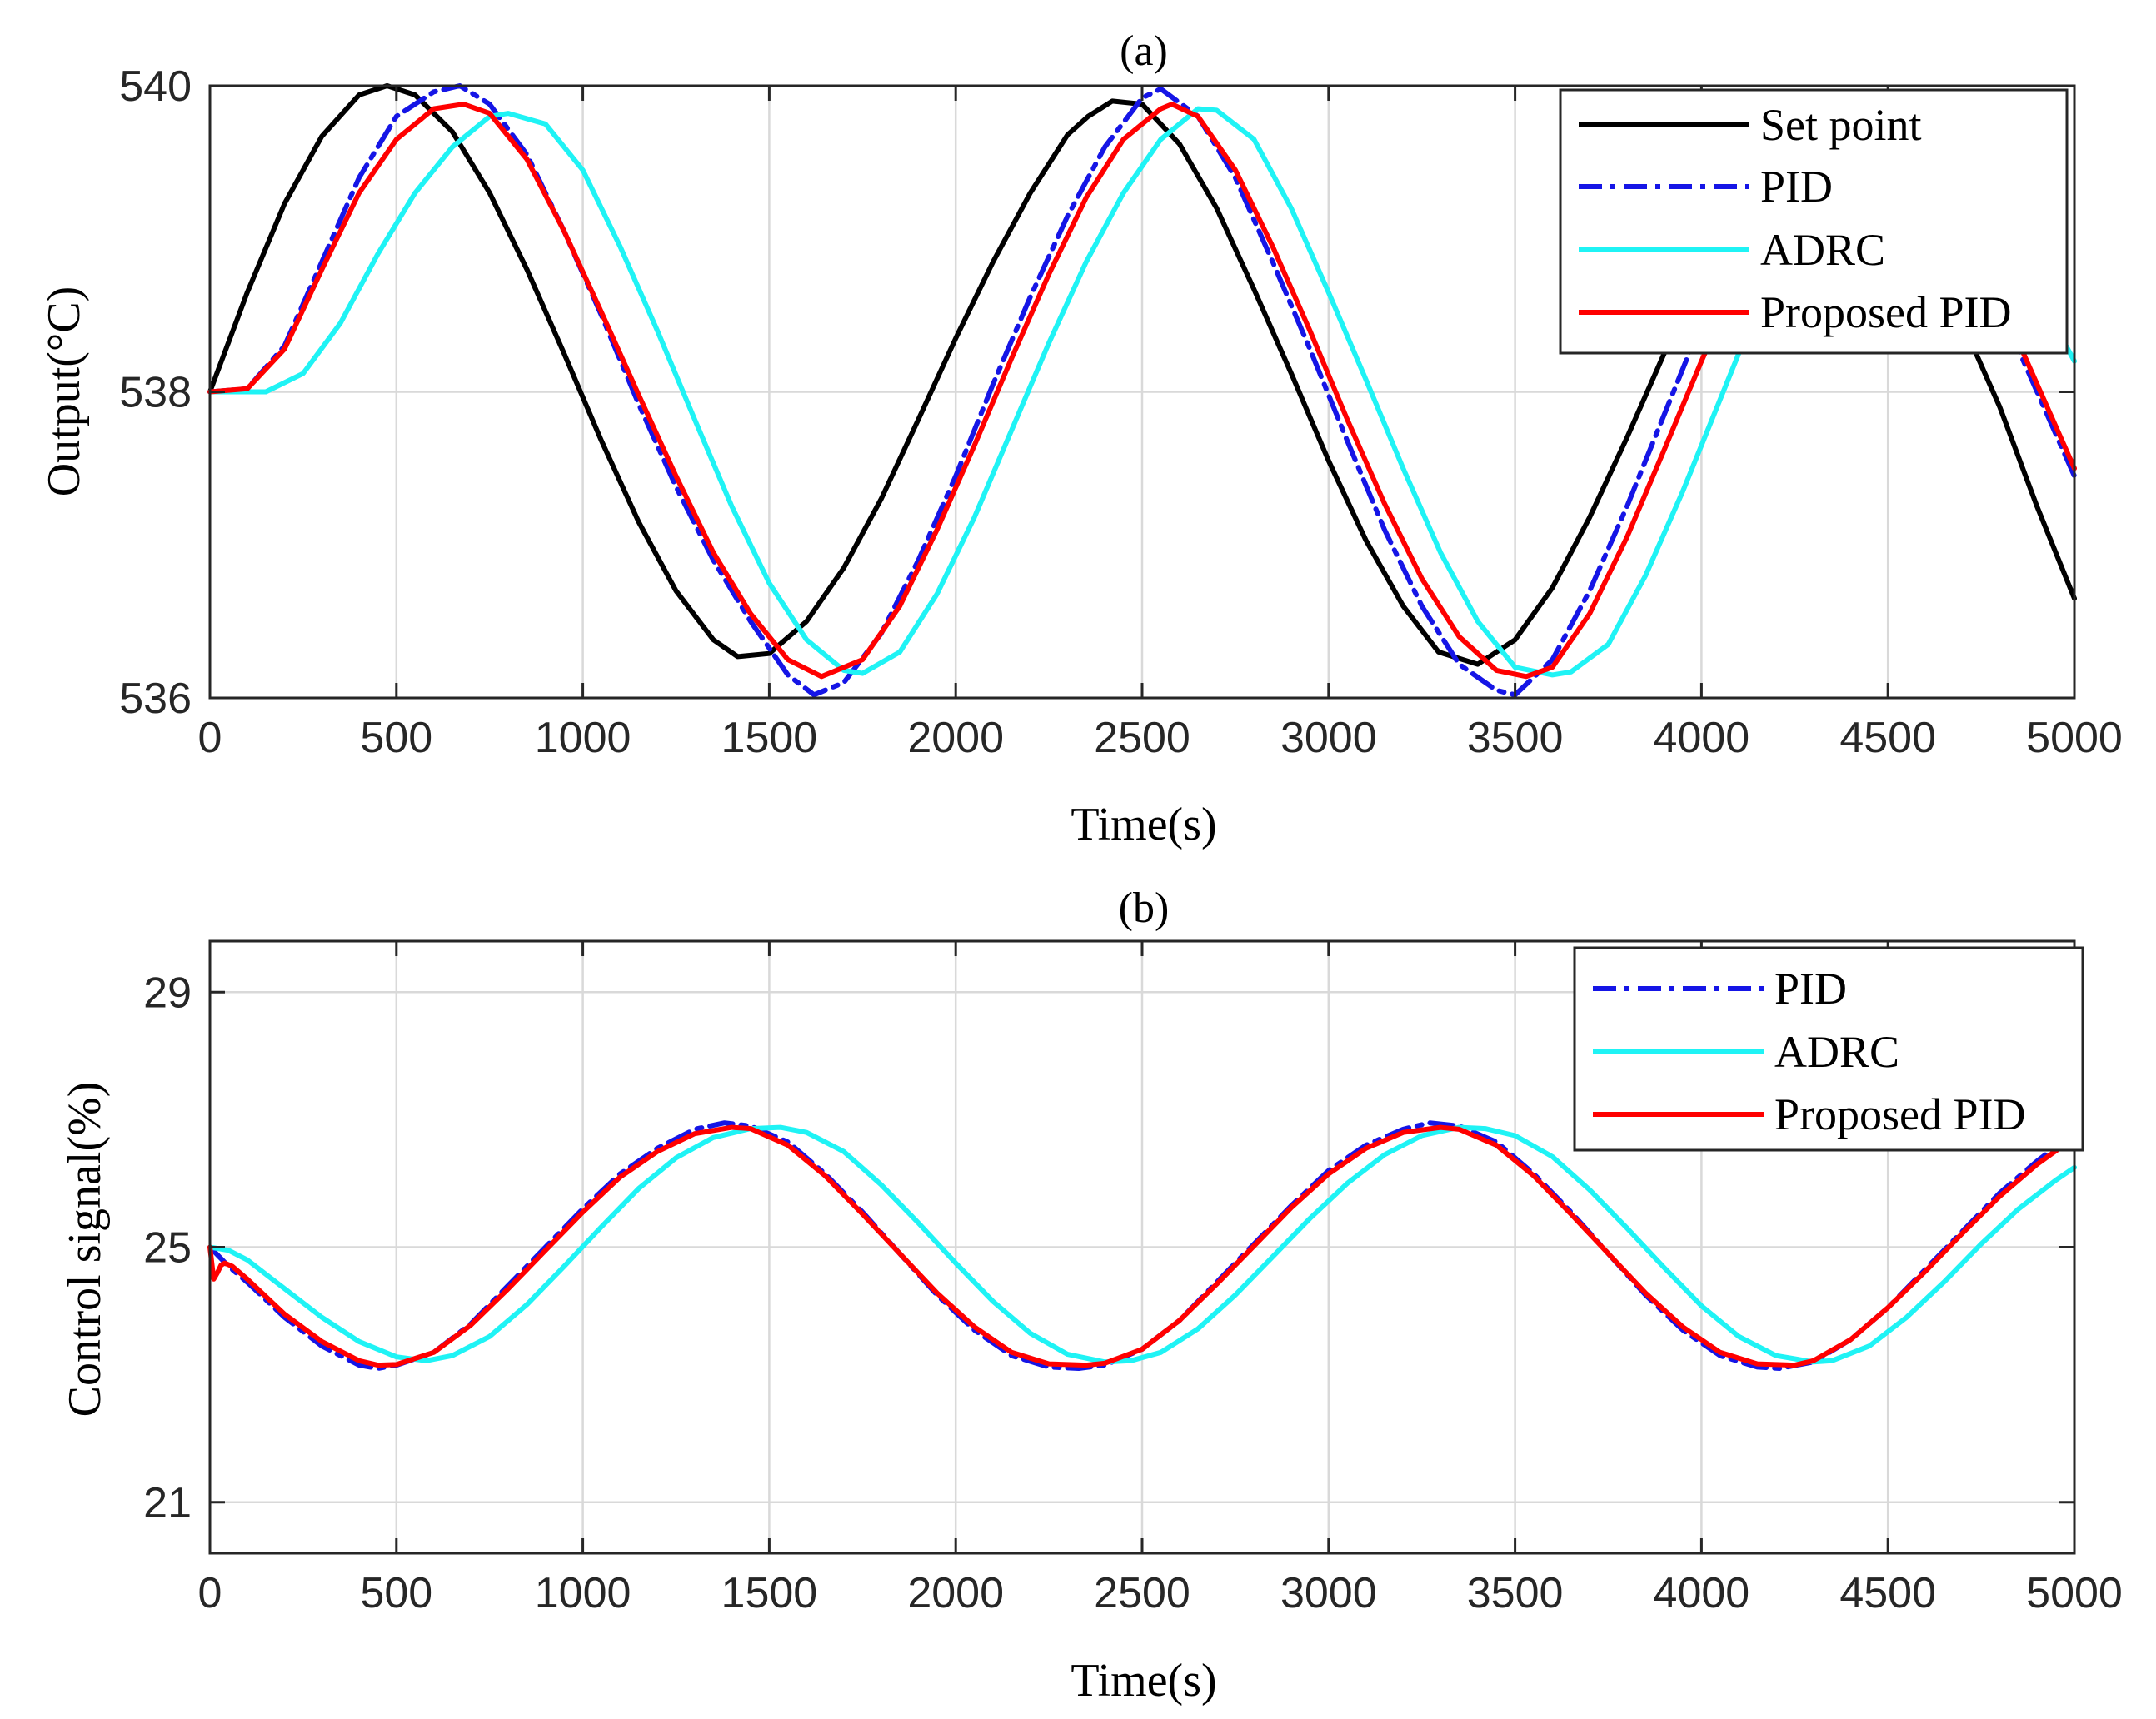 Image resolution: width=2156 pixels, height=1719 pixels. I want to click on legend-a-label-adrc: ADRC, so click(1822, 250).